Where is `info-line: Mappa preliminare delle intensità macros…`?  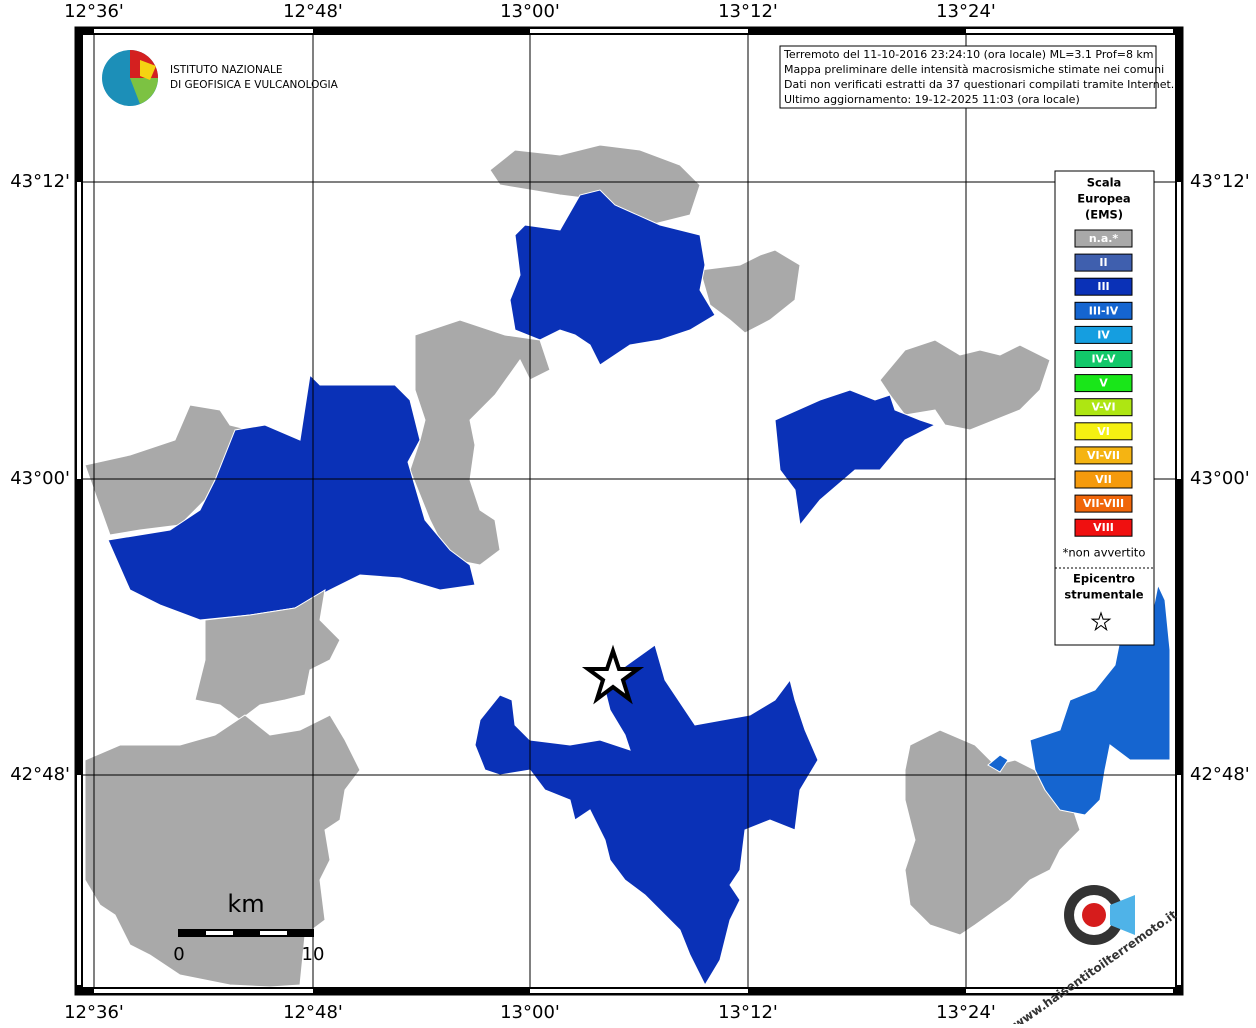 info-line: Mappa preliminare delle intensità macros… is located at coordinates (974, 69).